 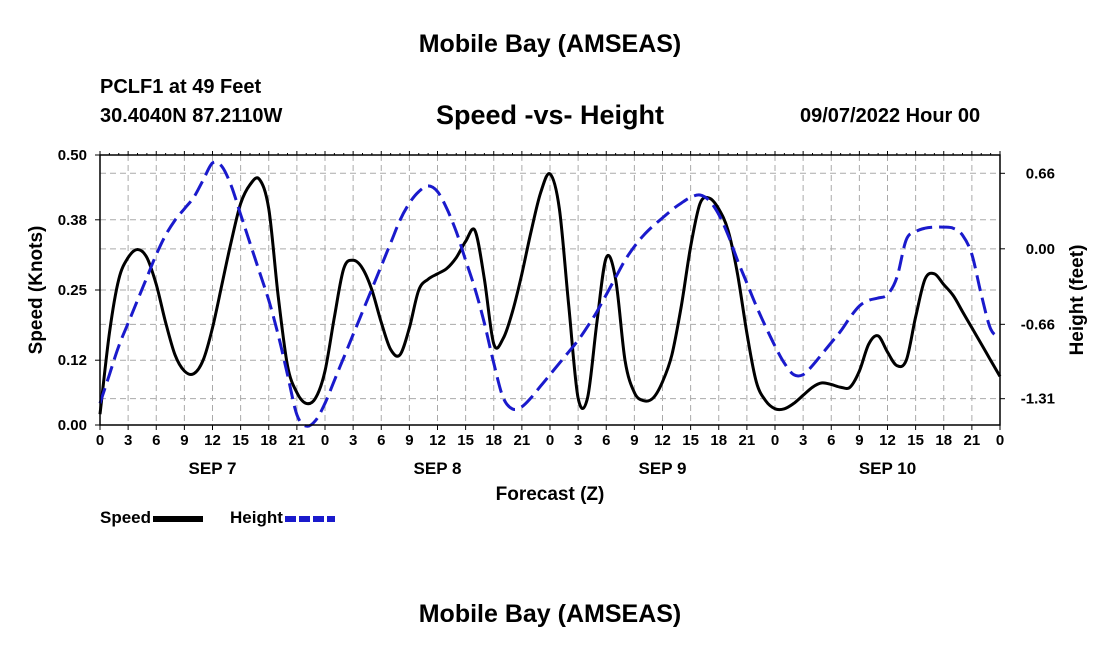 I want to click on station-label: PCLF1 at 49 Feet, so click(x=181, y=87).